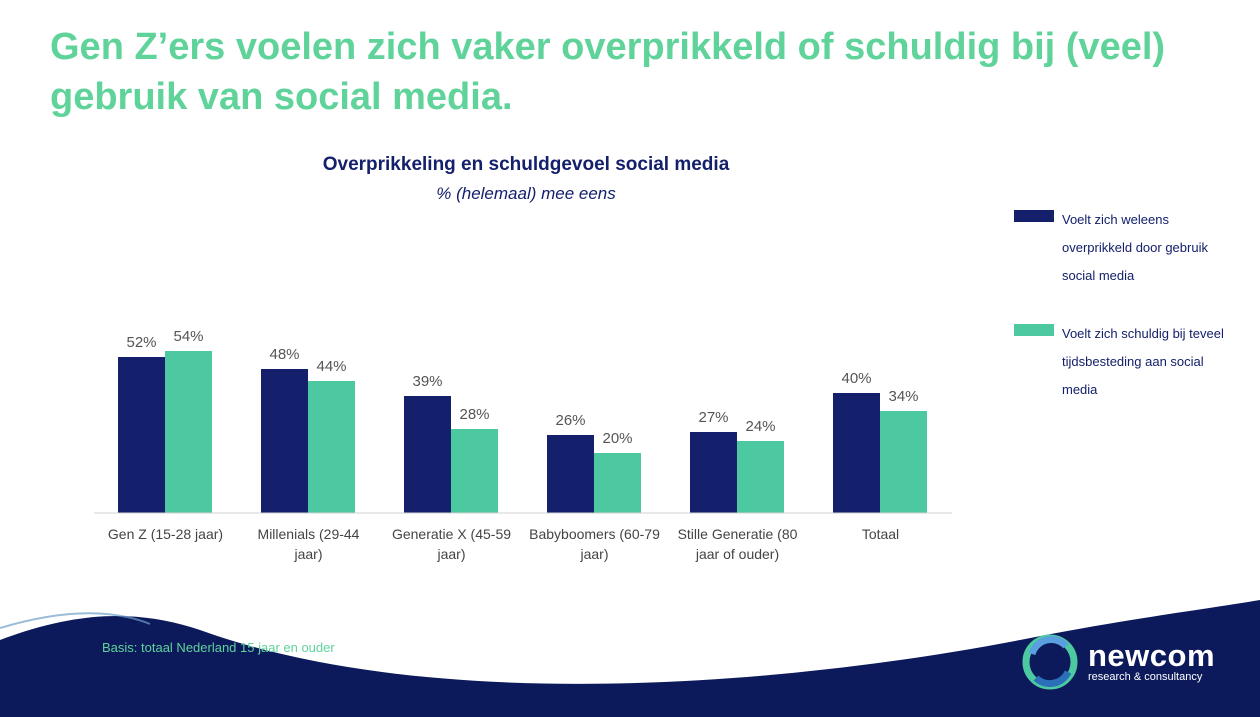  What do you see at coordinates (331, 366) in the screenshot?
I see `data-label-series2-cat2: 44%` at bounding box center [331, 366].